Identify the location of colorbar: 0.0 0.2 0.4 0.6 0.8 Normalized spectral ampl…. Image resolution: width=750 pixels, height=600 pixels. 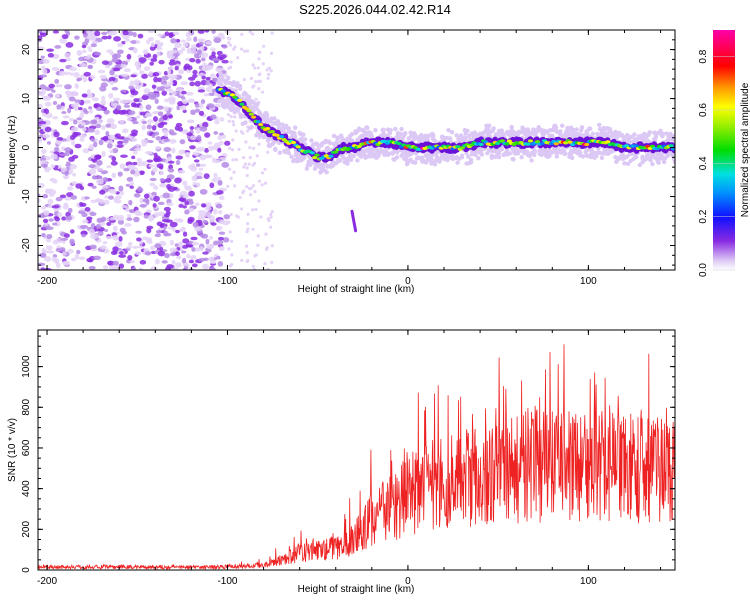
(724, 153).